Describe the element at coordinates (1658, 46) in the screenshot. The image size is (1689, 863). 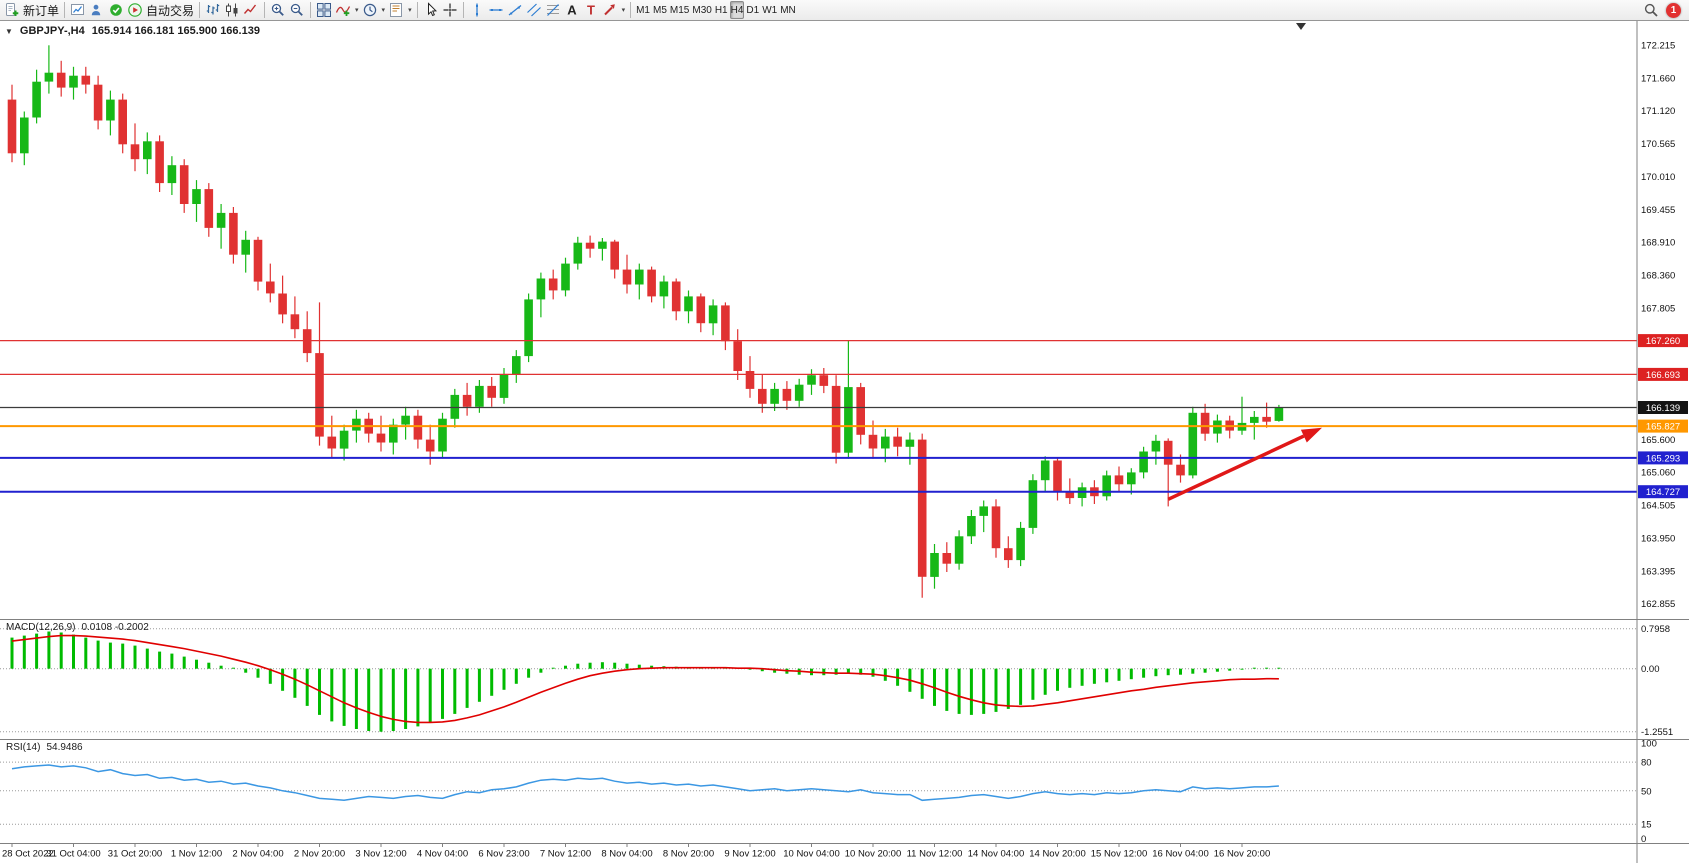
I see `svg-text: 172.215` at that location.